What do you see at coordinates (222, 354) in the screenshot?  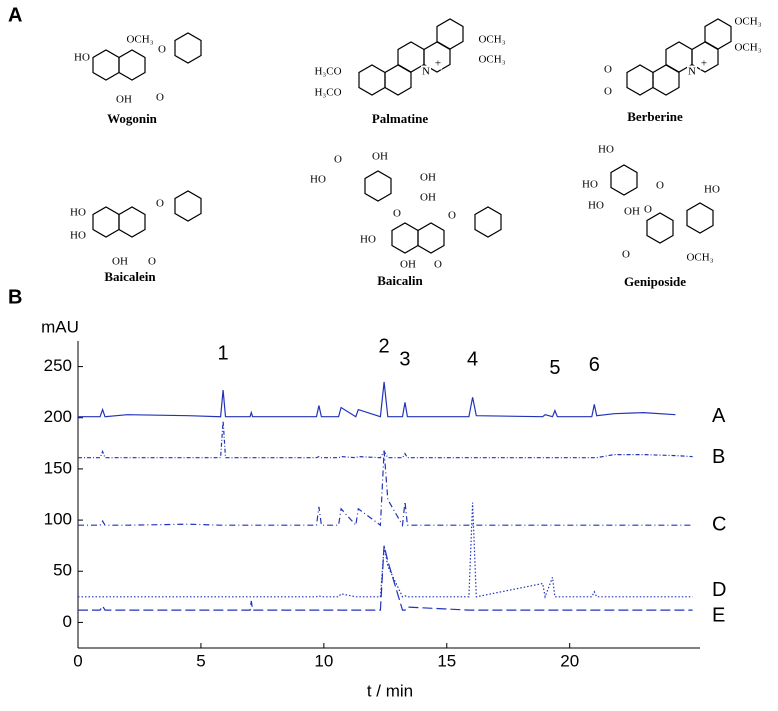 I see `peak-label: 1` at bounding box center [222, 354].